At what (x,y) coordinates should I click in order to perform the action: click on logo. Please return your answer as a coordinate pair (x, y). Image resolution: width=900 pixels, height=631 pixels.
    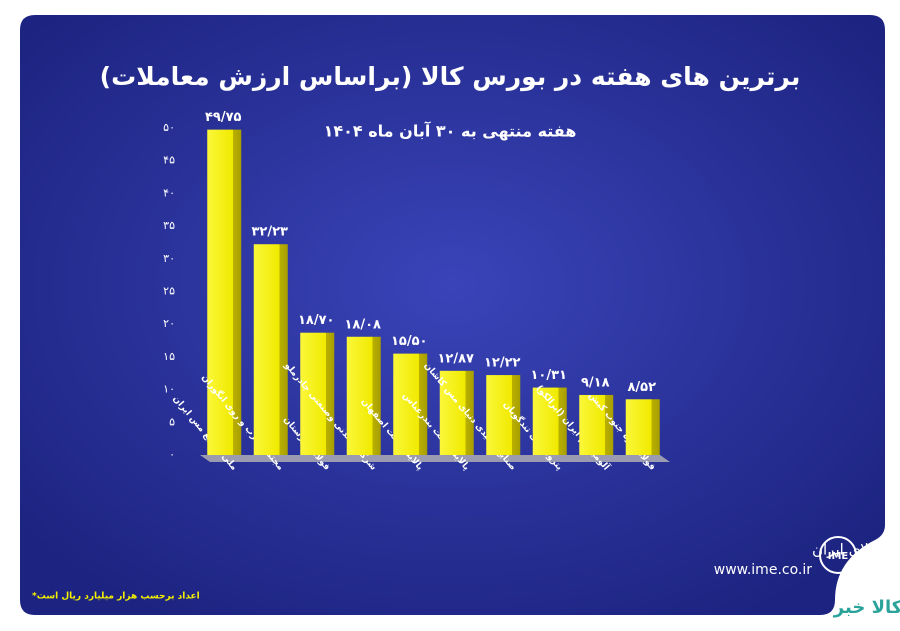
    Looking at the image, I should click on (838, 555).